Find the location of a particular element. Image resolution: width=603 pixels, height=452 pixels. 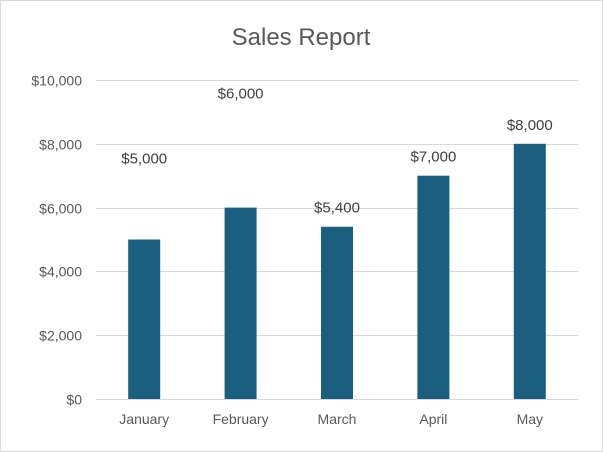

data-label-january: $5,000 is located at coordinates (144, 159).